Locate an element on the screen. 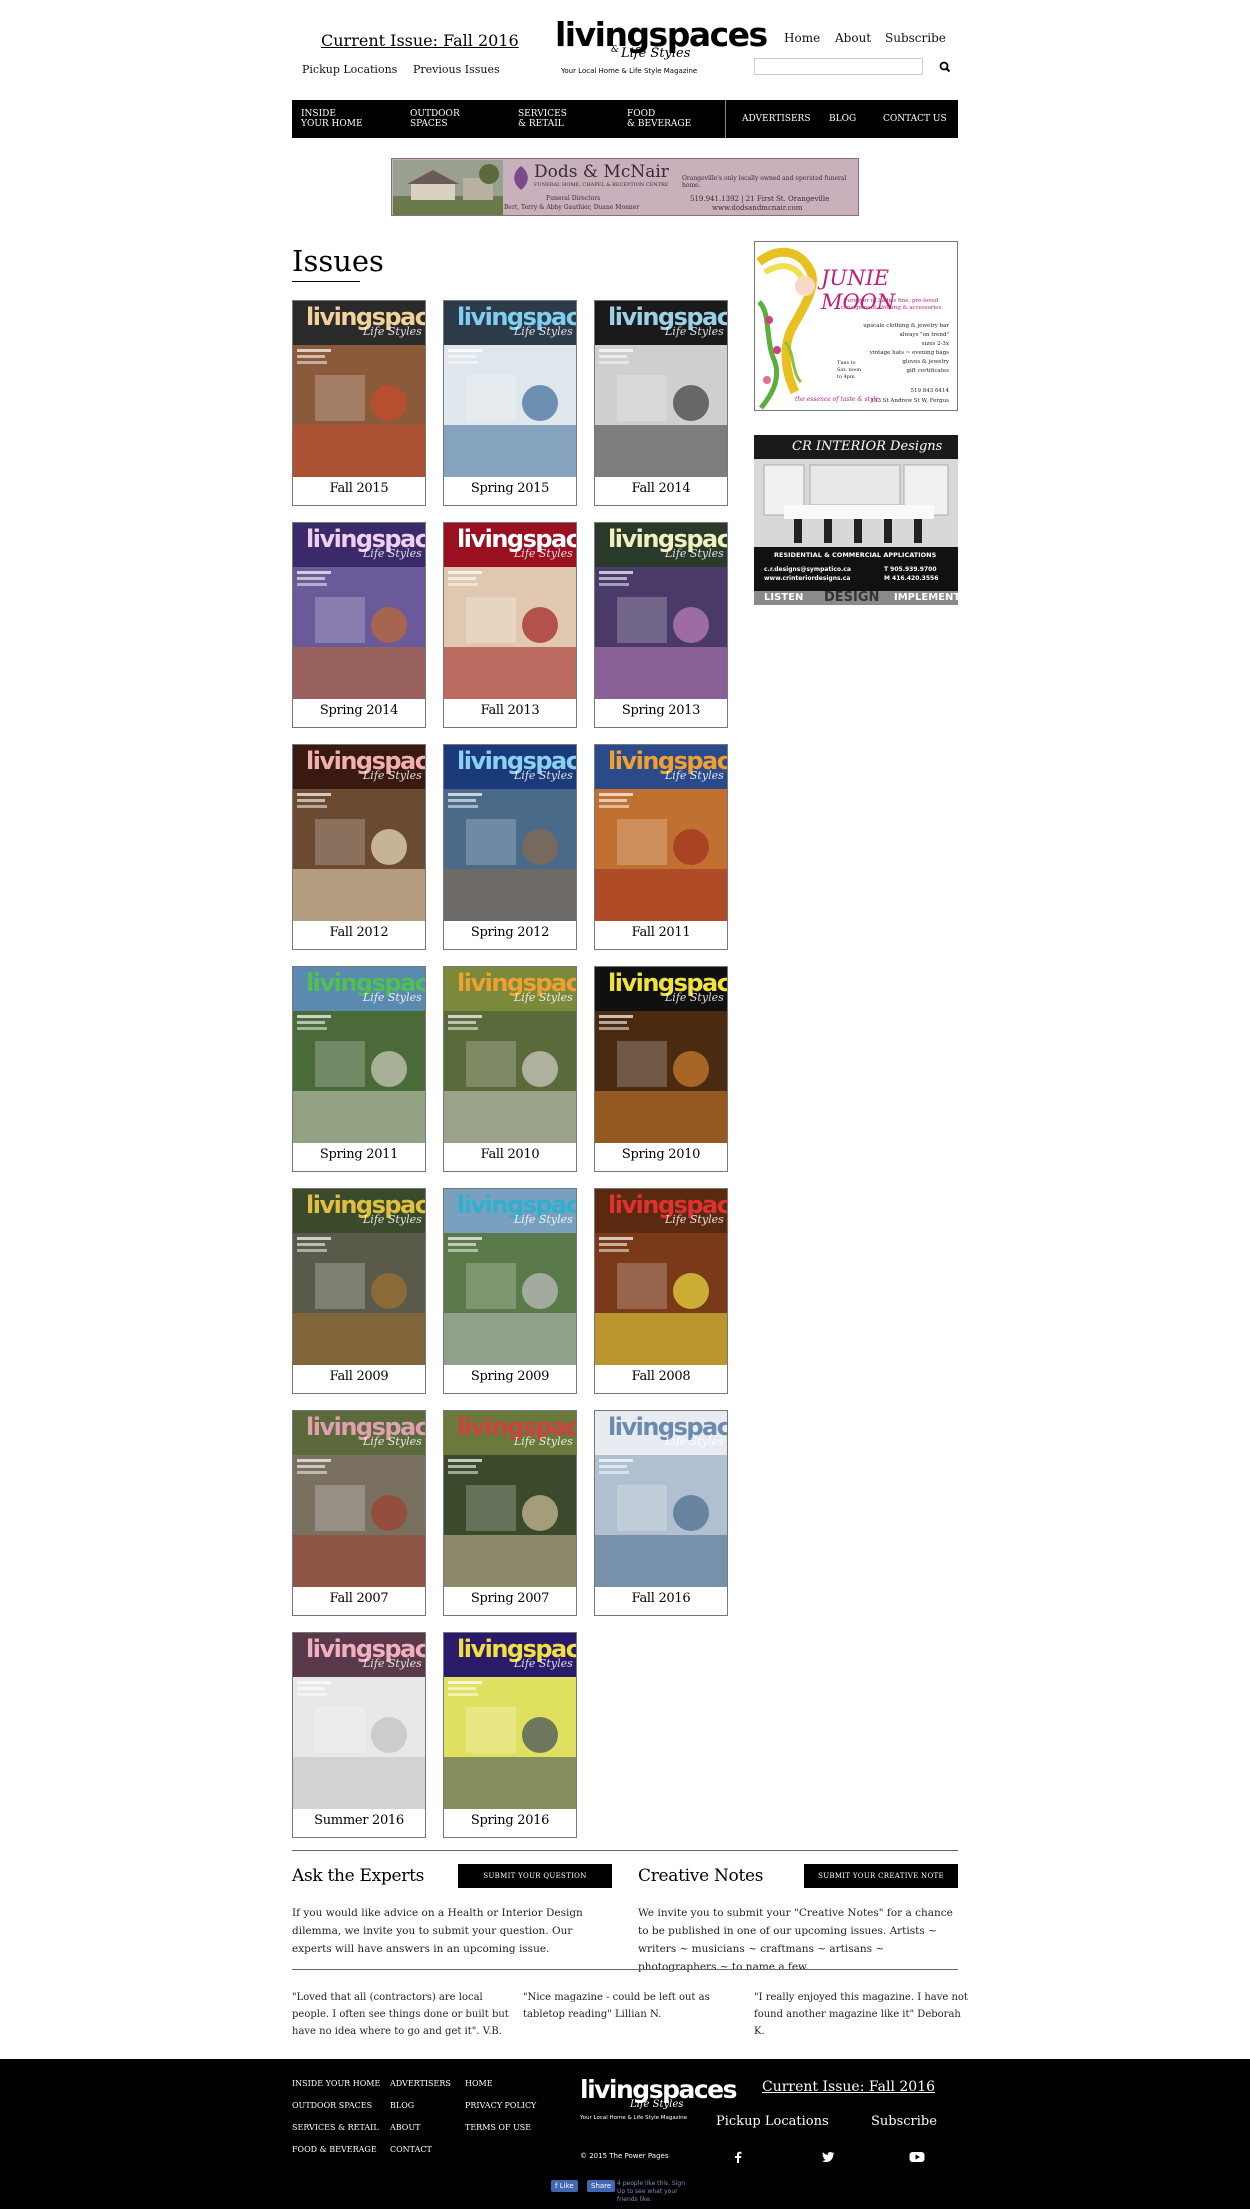 Image resolution: width=1250 pixels, height=2209 pixels. nav-contact-us: CONTACT US is located at coordinates (915, 119).